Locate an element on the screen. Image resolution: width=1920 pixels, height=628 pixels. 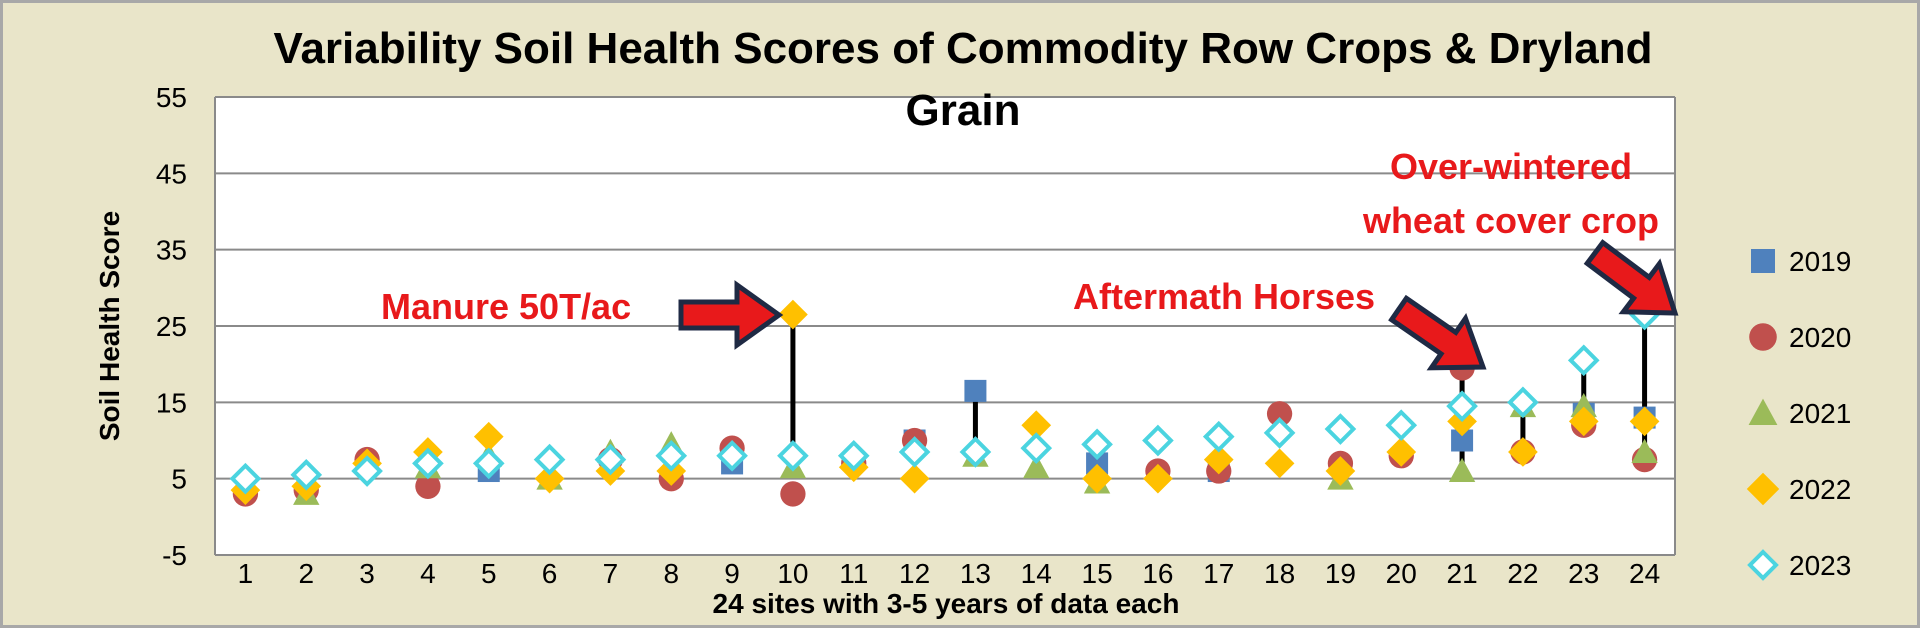
legend-label-2021: 2021 is located at coordinates (1820, 413).